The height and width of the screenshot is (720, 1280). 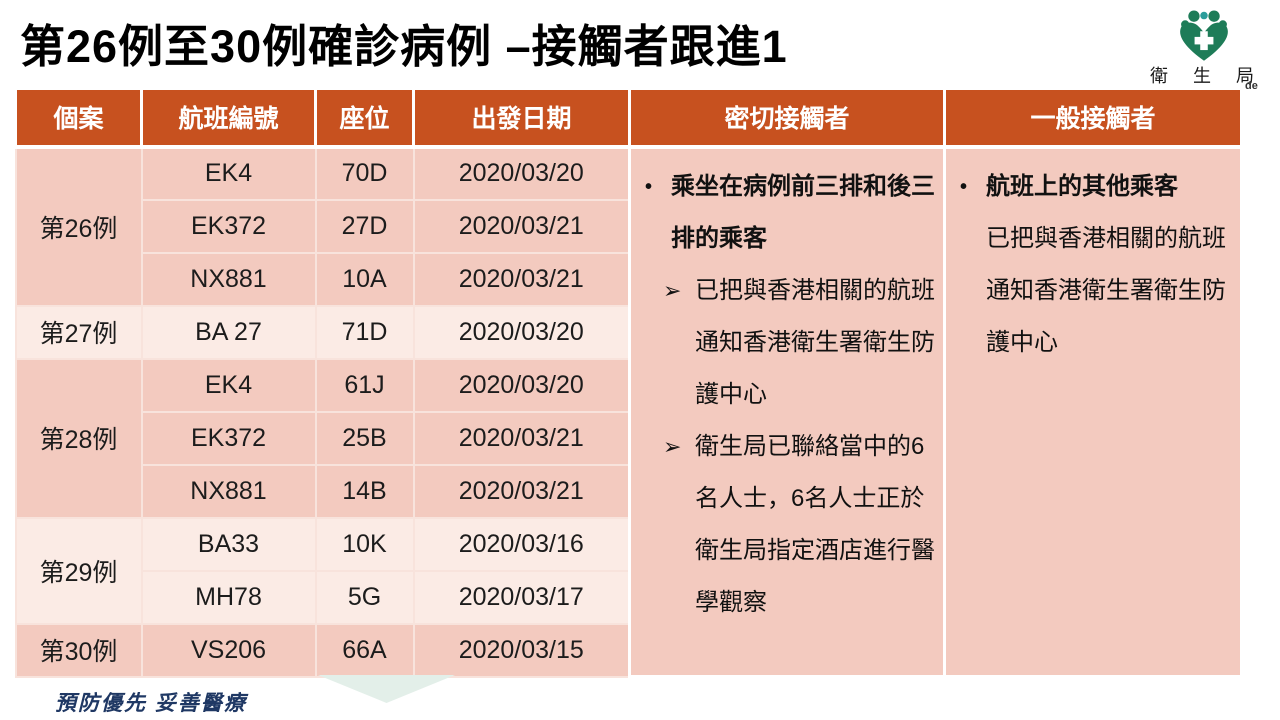 I want to click on page-title: 第26例至30例確診病例 –接觸者跟進1, so click(x=404, y=46).